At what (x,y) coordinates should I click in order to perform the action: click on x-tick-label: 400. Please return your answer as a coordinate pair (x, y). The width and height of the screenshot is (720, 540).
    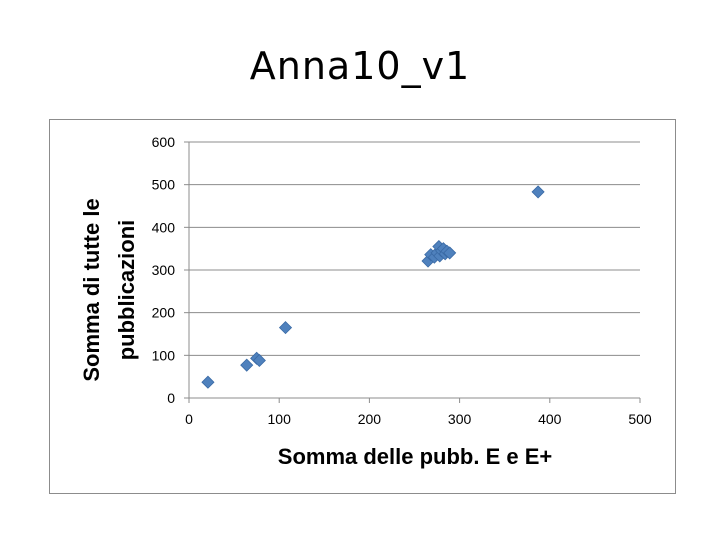
    Looking at the image, I should click on (550, 419).